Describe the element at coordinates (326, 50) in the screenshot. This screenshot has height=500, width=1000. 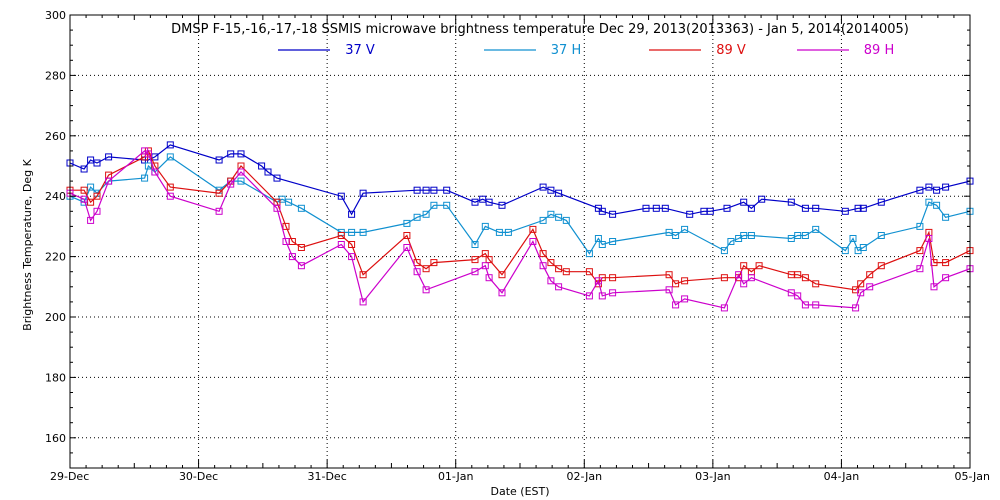
I see `legend-item: 37 V` at that location.